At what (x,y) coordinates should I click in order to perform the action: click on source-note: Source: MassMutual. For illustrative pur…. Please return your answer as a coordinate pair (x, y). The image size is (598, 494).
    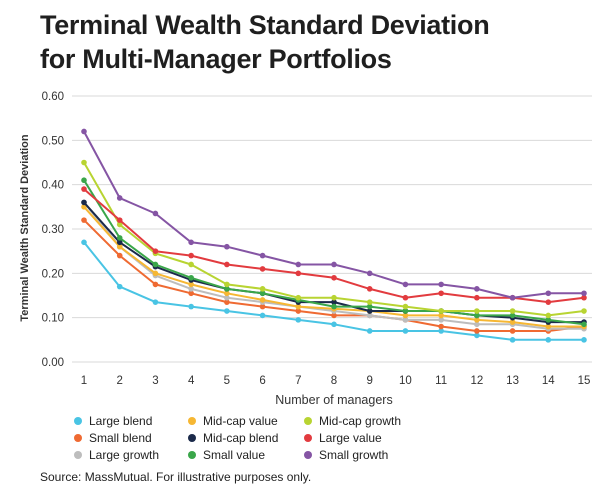
    Looking at the image, I should click on (176, 477).